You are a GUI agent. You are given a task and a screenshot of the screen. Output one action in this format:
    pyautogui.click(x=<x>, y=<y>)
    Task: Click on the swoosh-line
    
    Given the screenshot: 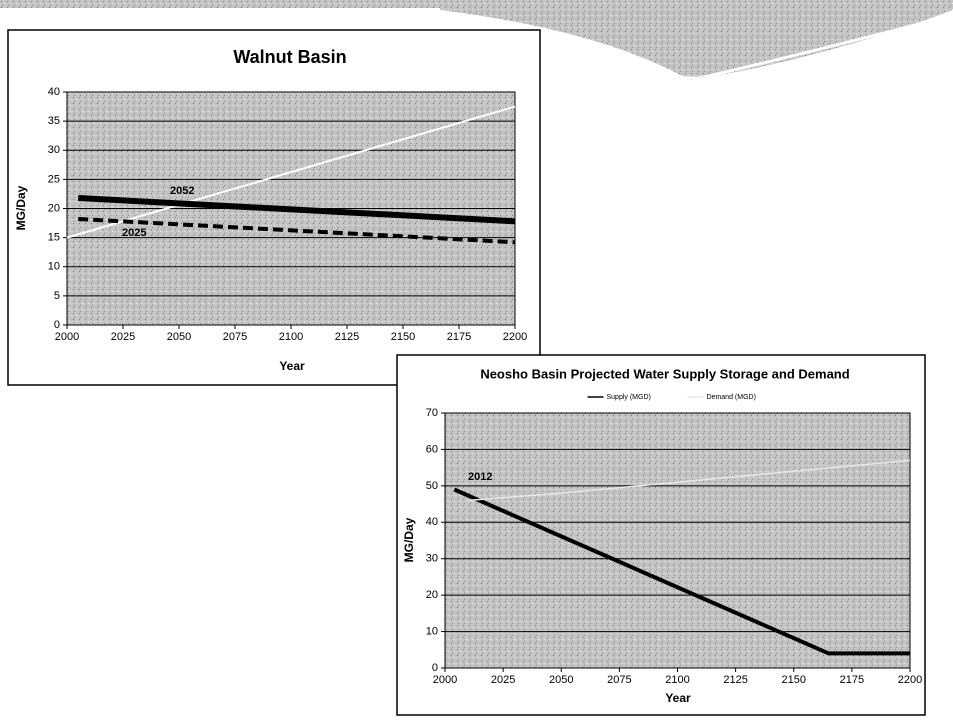 What is the action you would take?
    pyautogui.click(x=746, y=46)
    